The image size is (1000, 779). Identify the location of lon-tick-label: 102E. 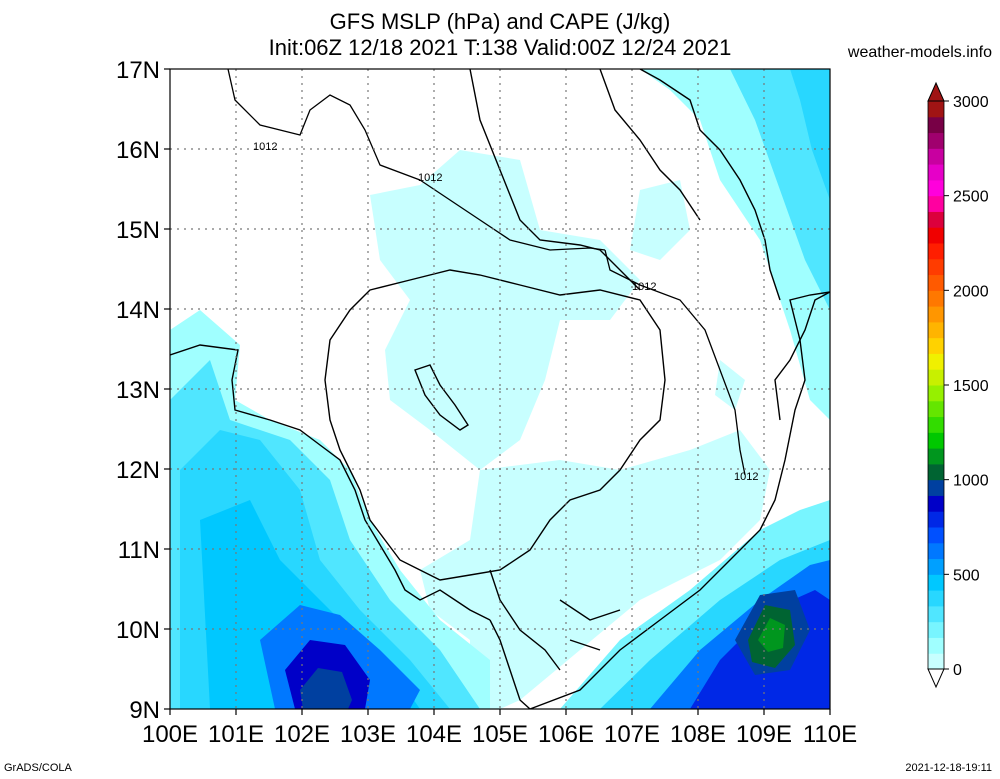
(302, 734).